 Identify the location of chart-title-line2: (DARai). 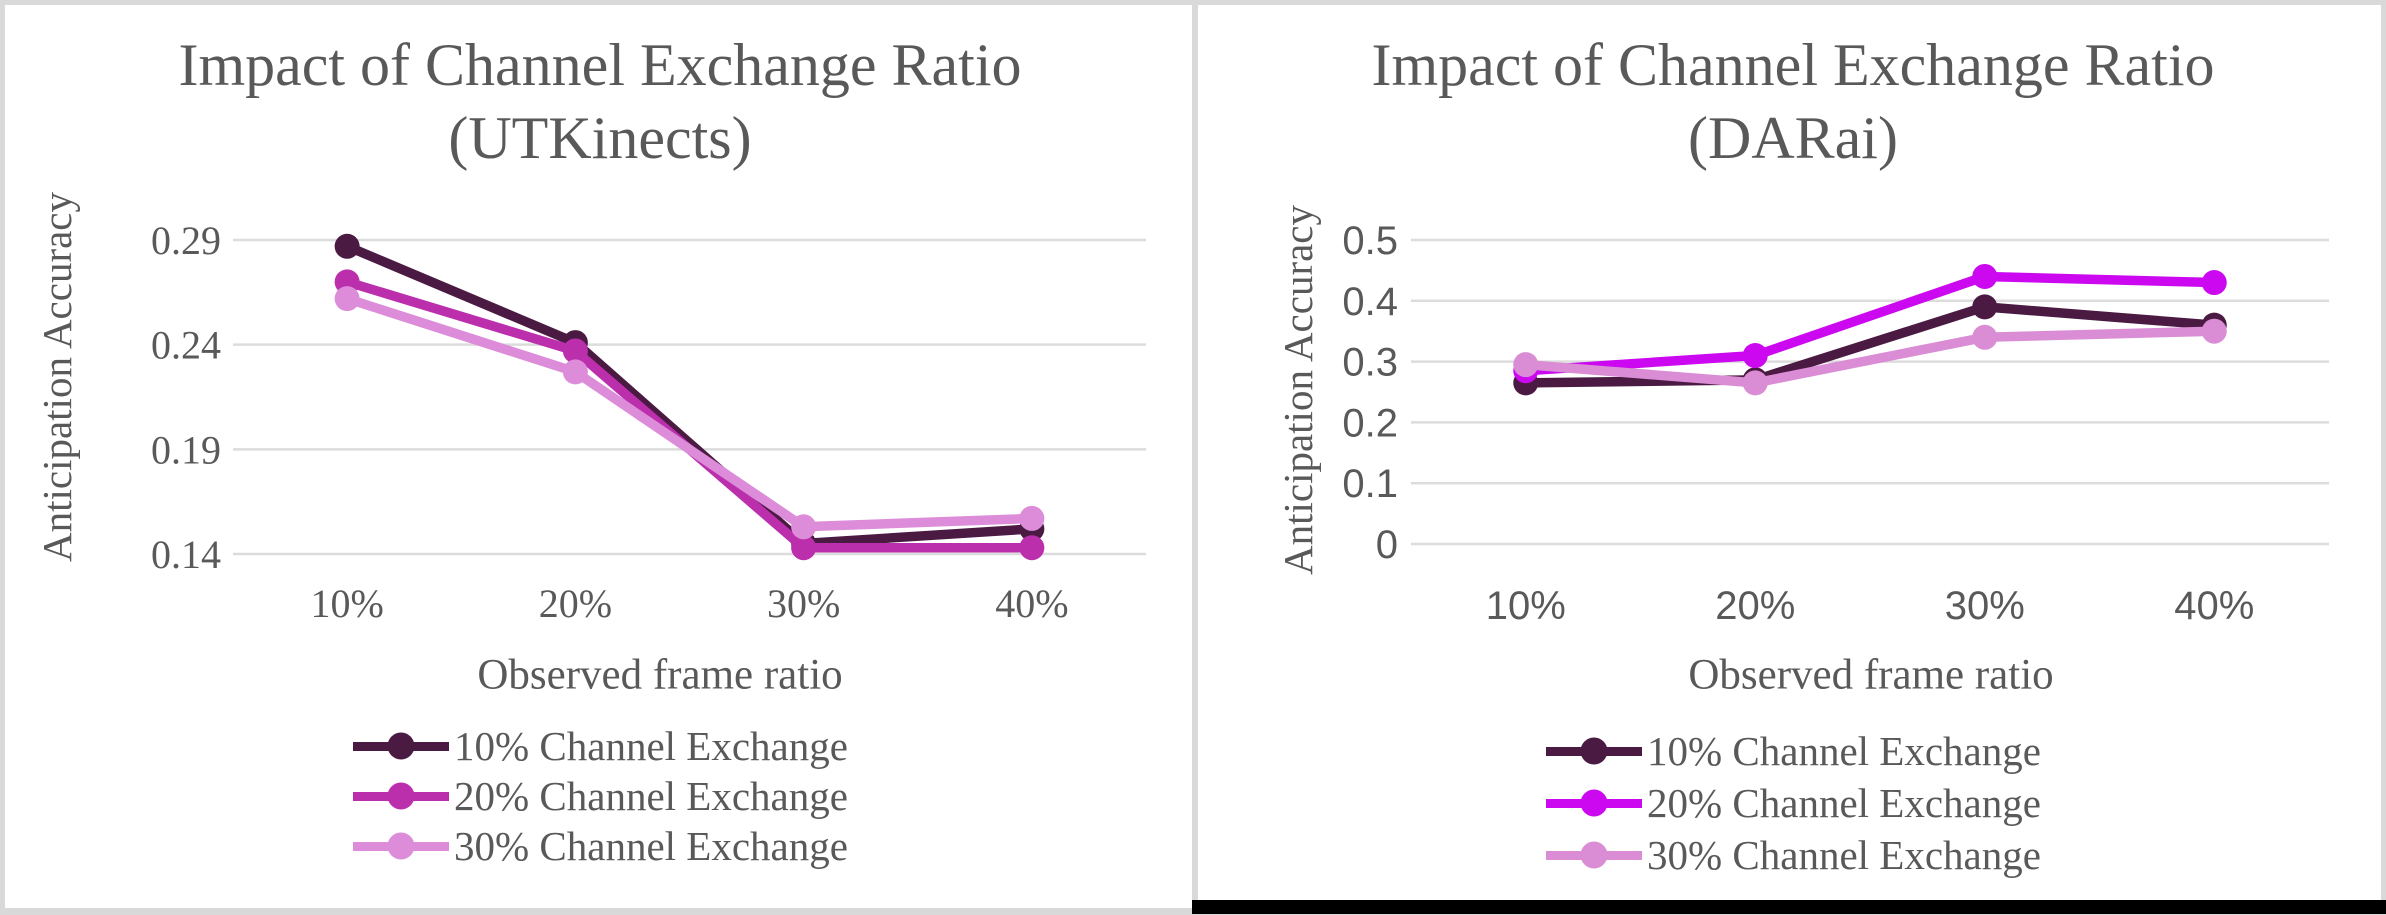
(1793, 138).